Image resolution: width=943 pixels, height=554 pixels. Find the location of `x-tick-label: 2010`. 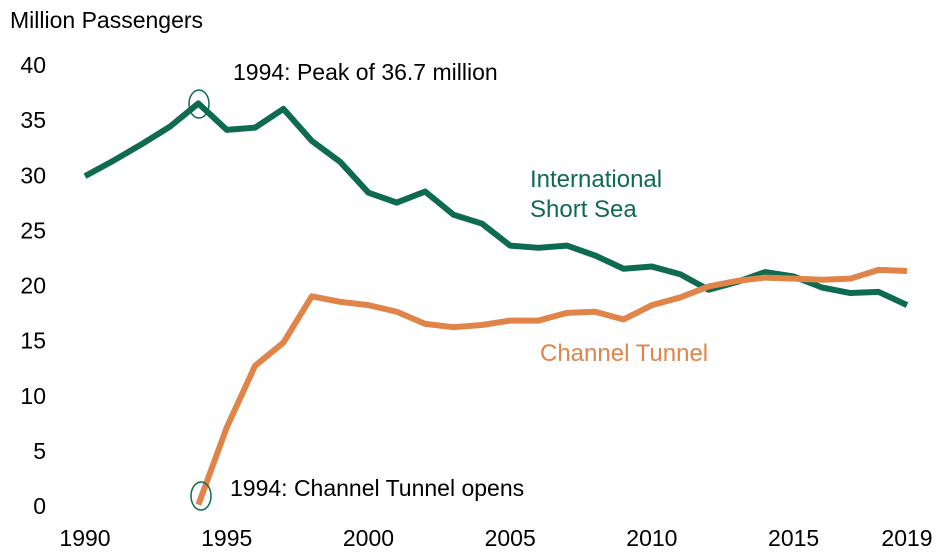

x-tick-label: 2010 is located at coordinates (651, 538).